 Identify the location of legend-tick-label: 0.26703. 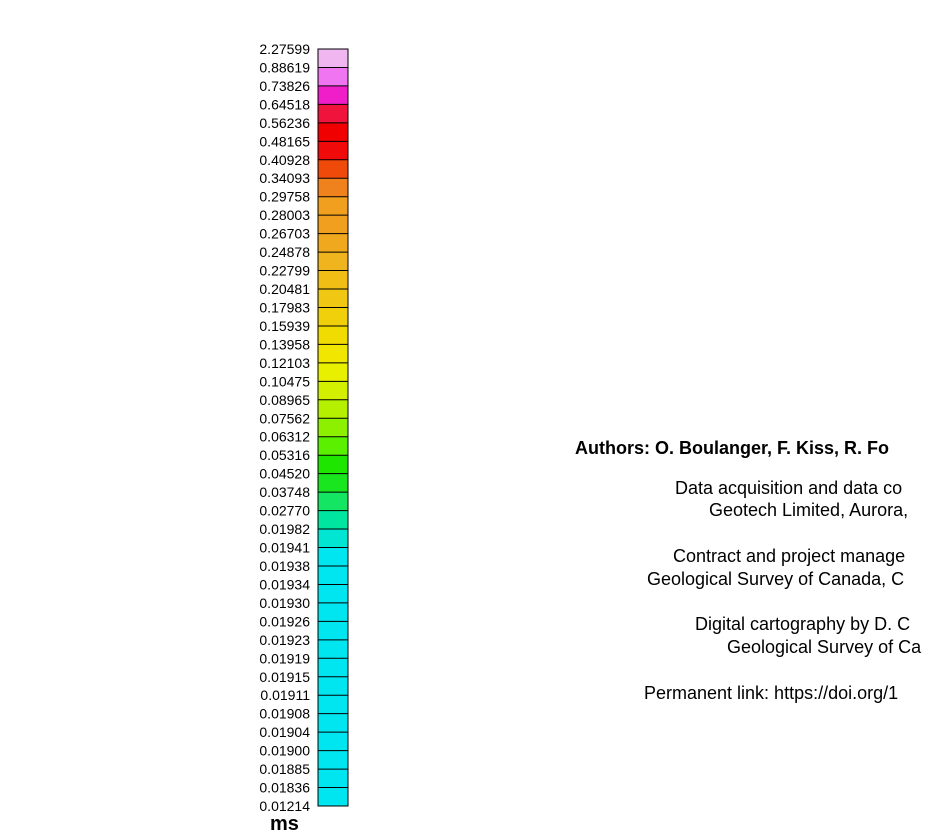
(284, 234).